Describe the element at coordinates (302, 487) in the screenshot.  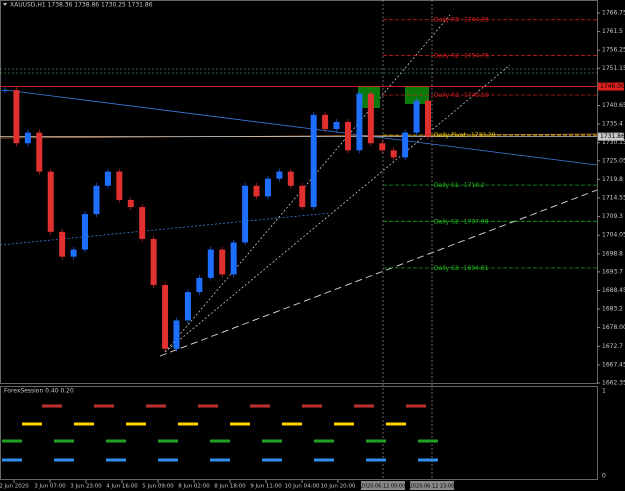
I see `x-tick-label: 10 Jun 04:00` at that location.